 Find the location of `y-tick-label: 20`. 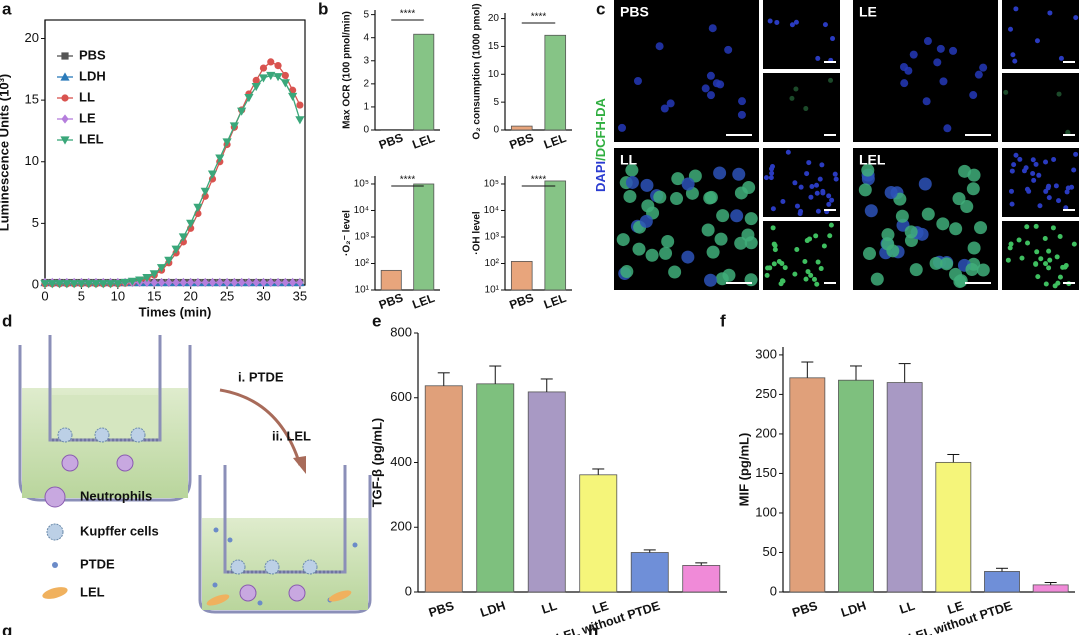

y-tick-label: 20 is located at coordinates (32, 37).